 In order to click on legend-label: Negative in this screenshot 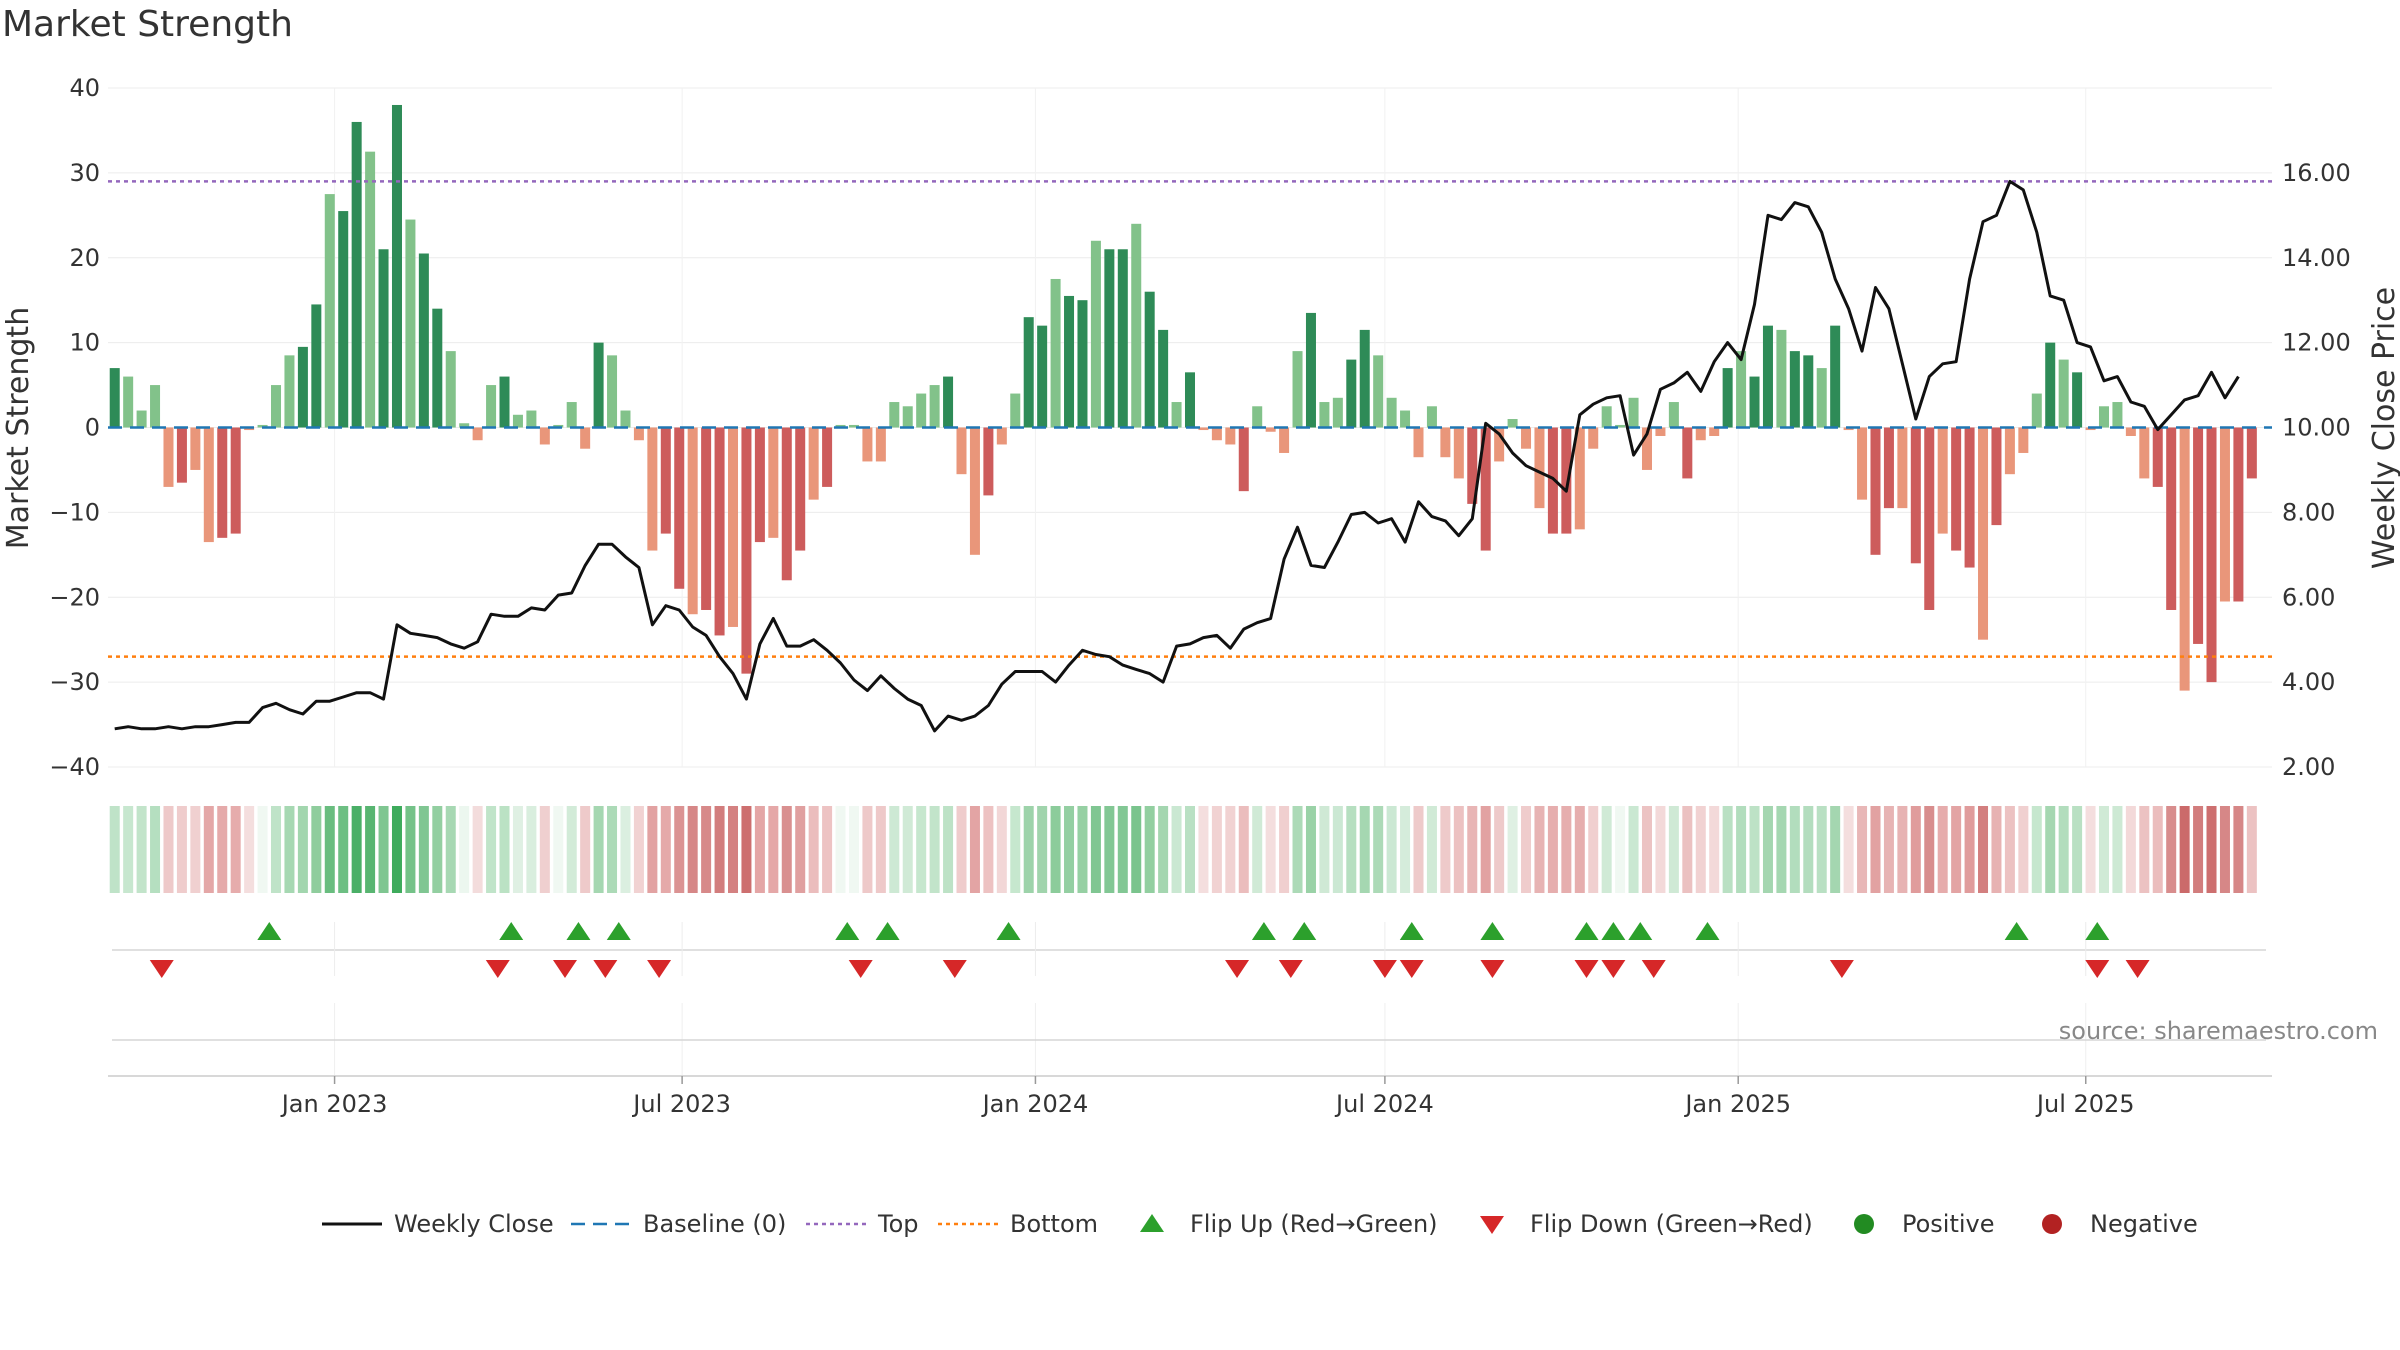, I will do `click(2144, 1224)`.